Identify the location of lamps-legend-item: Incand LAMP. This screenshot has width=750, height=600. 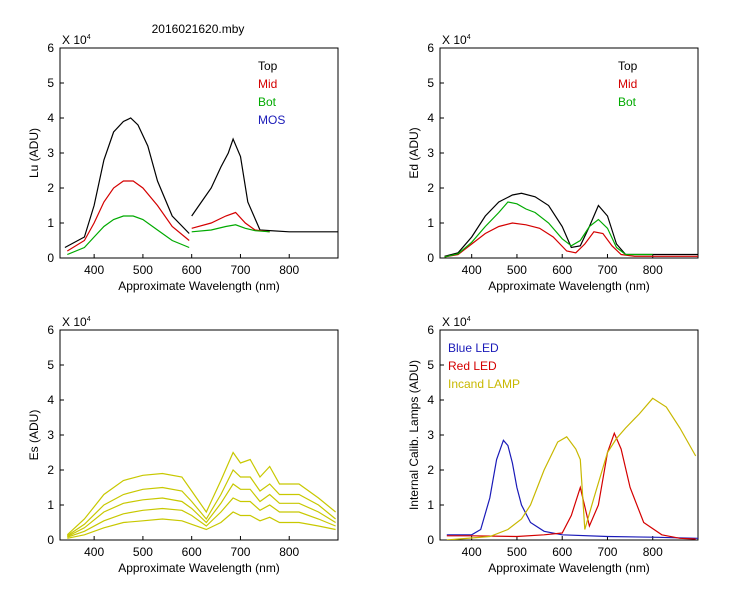
(484, 384).